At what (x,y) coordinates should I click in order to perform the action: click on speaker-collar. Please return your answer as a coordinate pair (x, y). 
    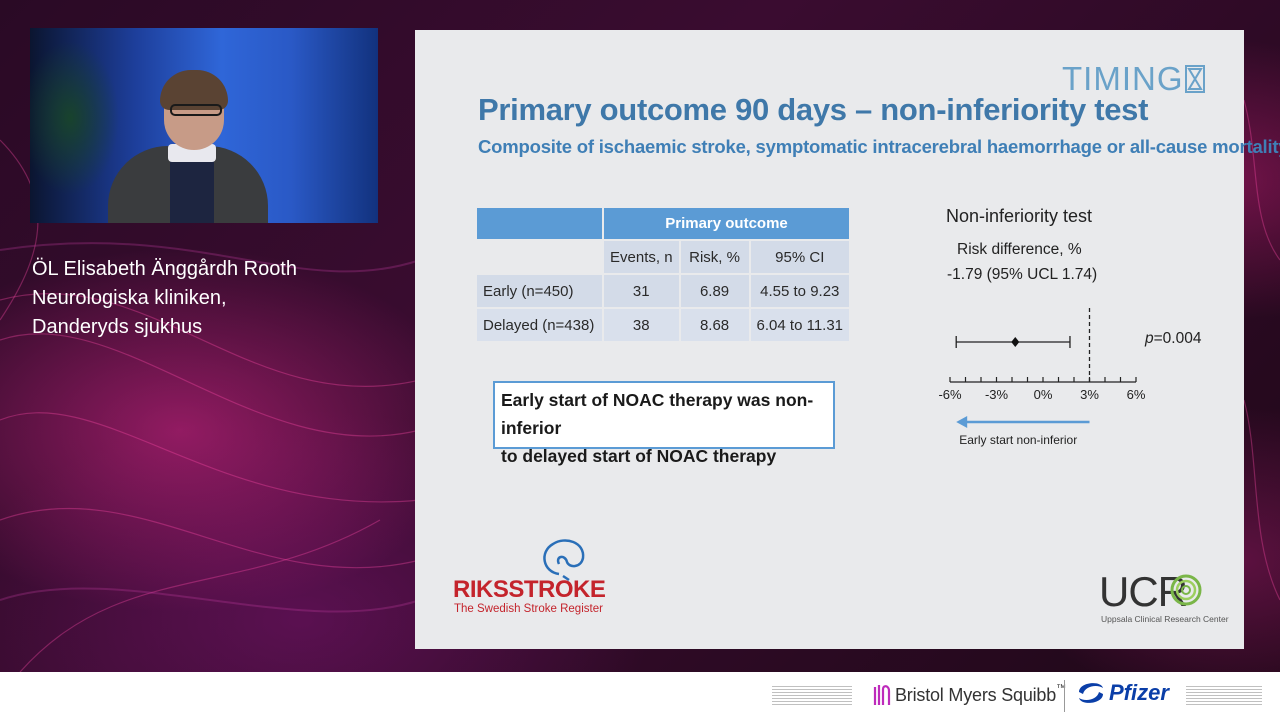
    Looking at the image, I should click on (192, 153).